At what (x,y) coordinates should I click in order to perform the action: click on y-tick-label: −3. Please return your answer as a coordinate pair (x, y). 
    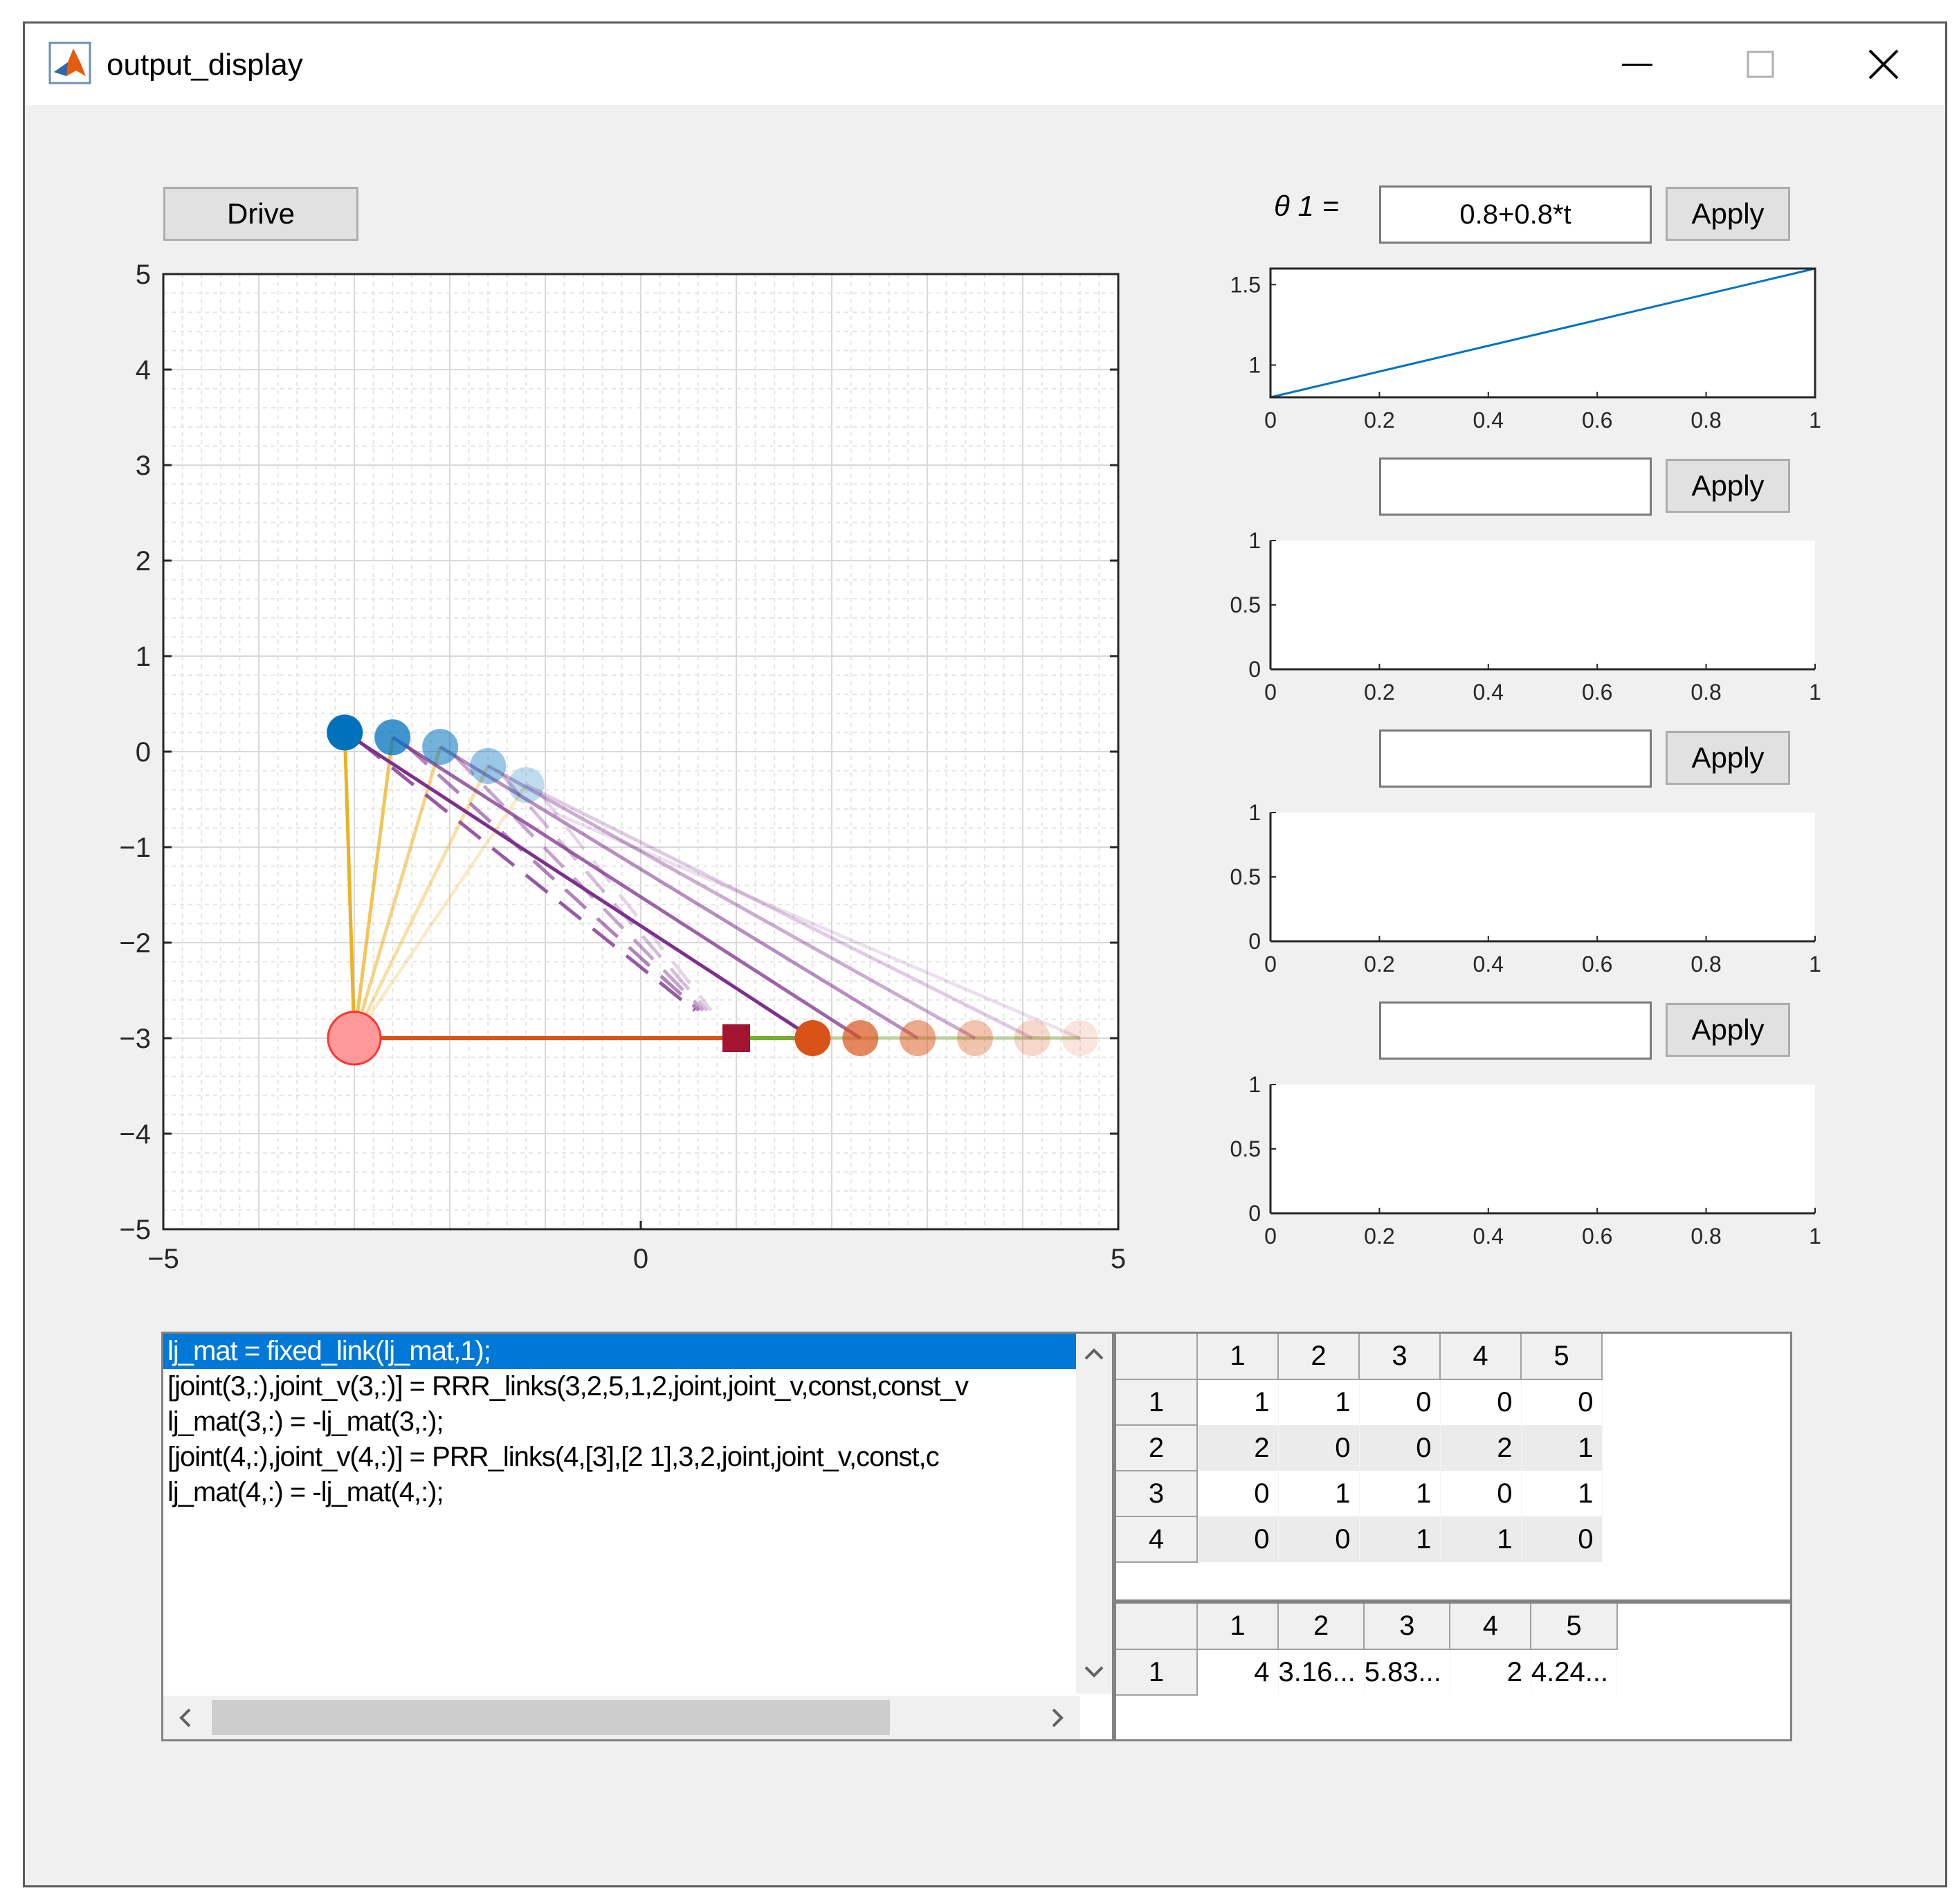
    Looking at the image, I should click on (135, 1039).